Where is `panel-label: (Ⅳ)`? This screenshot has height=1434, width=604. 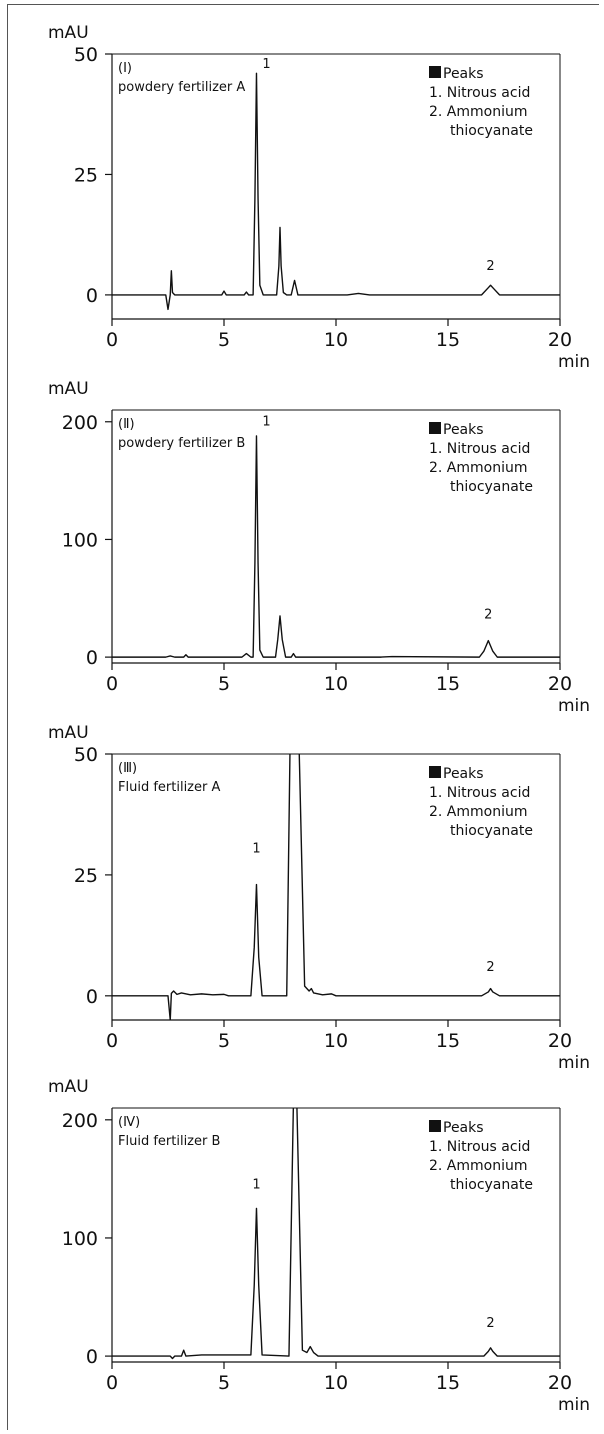 panel-label: (Ⅳ) is located at coordinates (129, 1122).